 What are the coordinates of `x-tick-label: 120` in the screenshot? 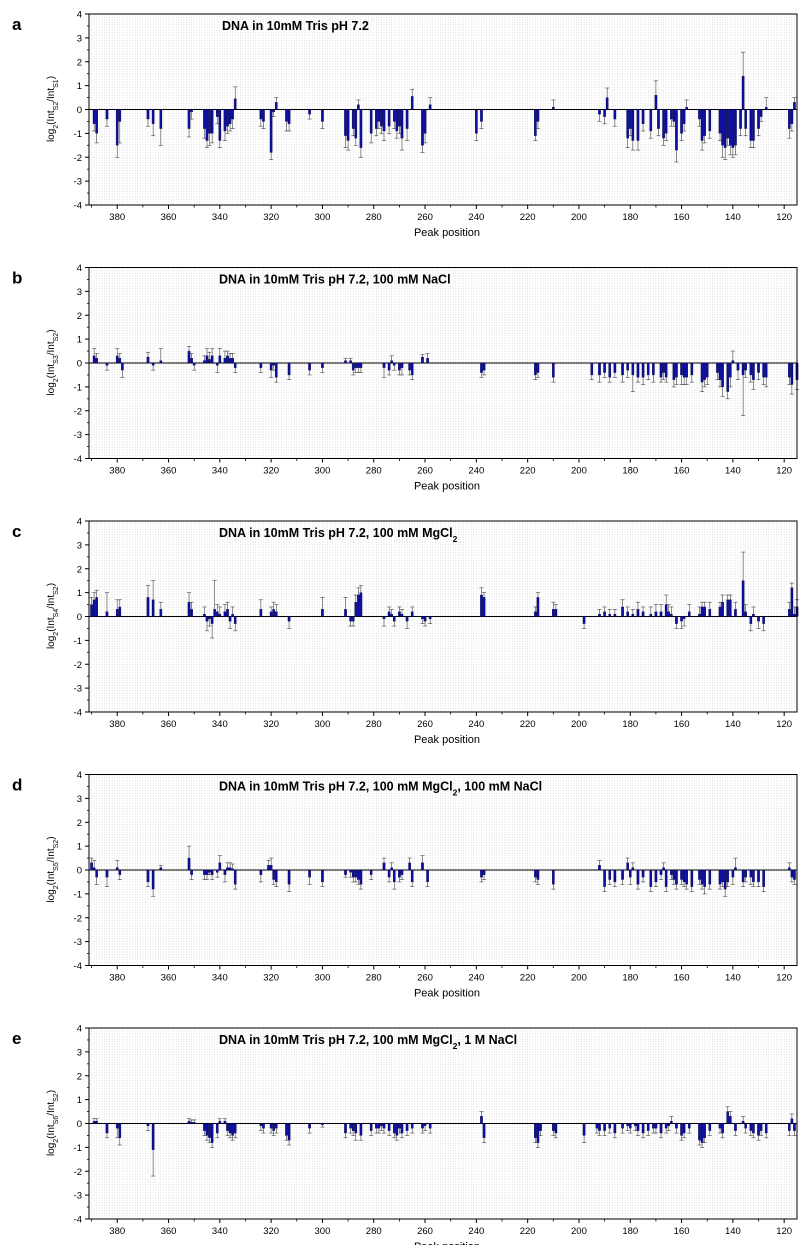 It's located at (784, 217).